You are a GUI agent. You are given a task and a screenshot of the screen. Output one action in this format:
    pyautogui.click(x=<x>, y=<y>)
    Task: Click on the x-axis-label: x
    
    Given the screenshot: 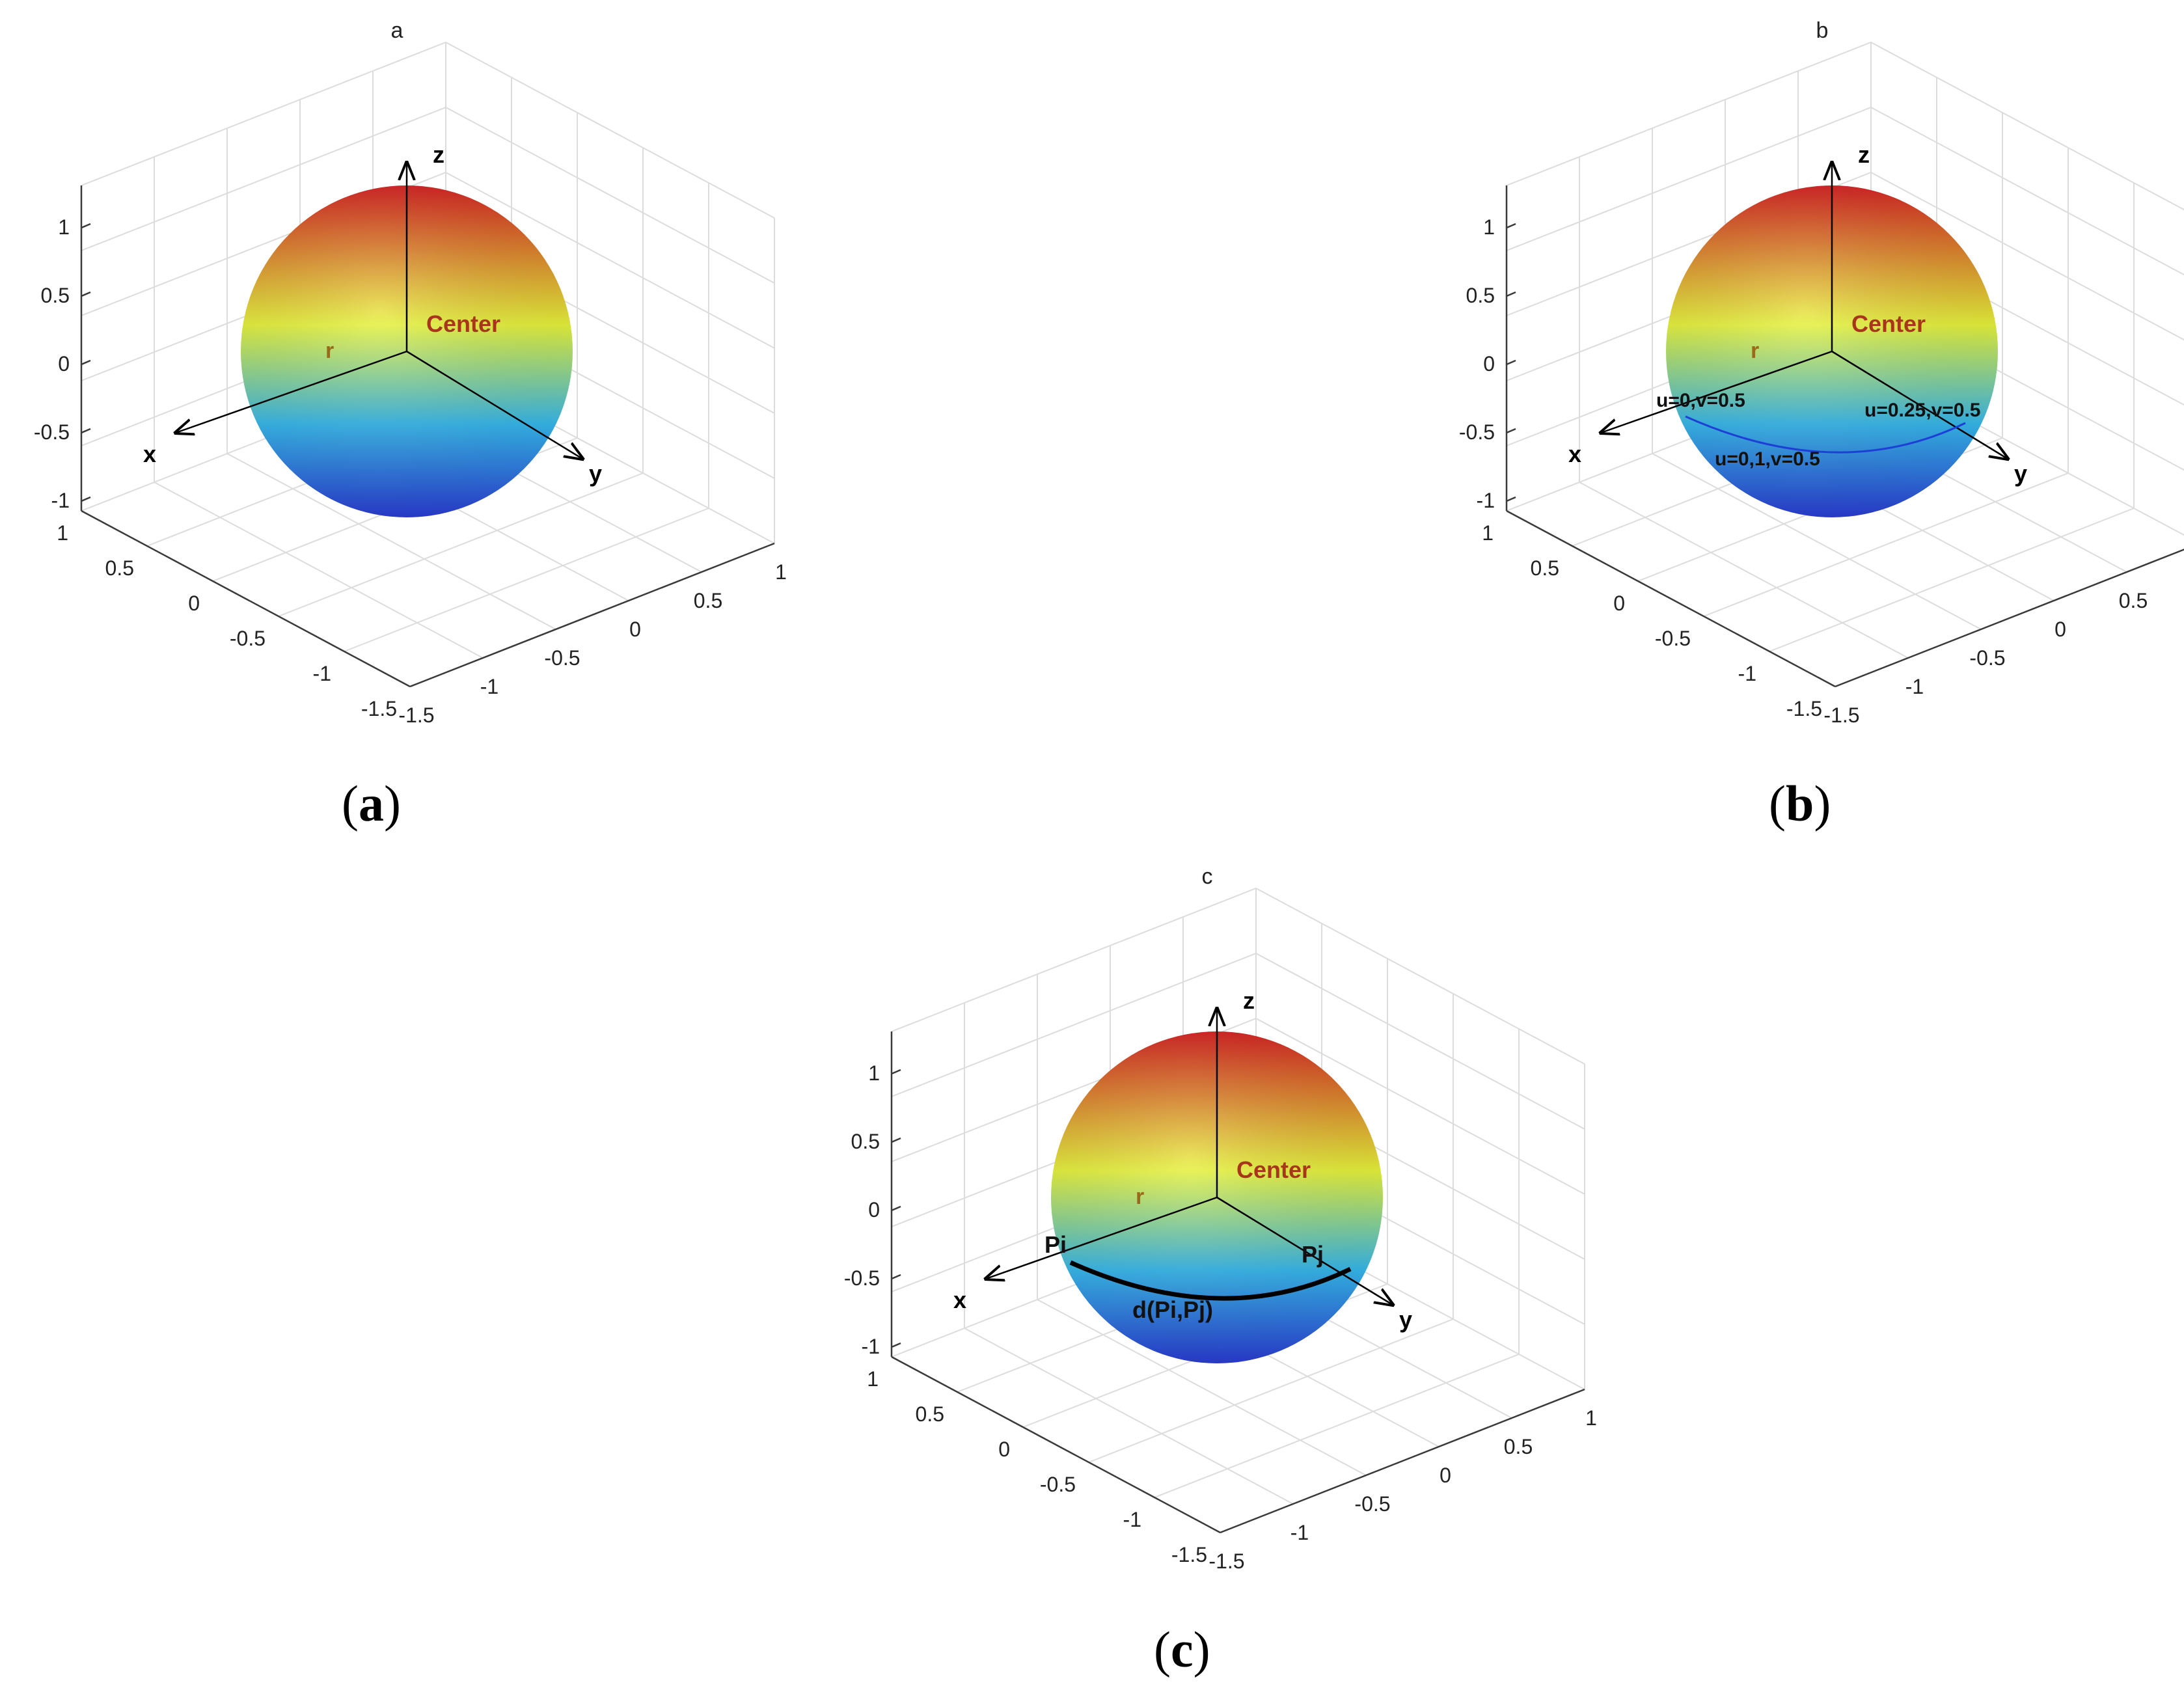 What is the action you would take?
    pyautogui.click(x=960, y=1300)
    